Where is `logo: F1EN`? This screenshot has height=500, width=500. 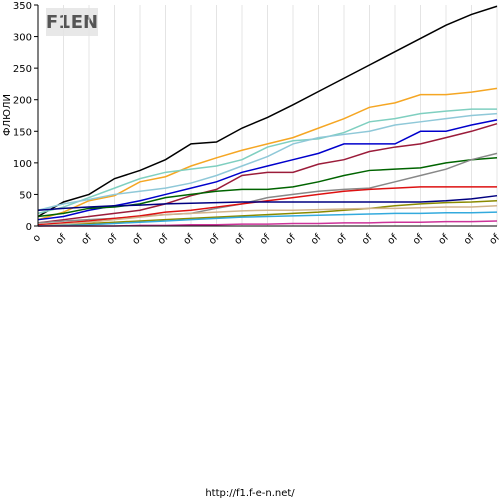
logo: F1EN is located at coordinates (72, 22).